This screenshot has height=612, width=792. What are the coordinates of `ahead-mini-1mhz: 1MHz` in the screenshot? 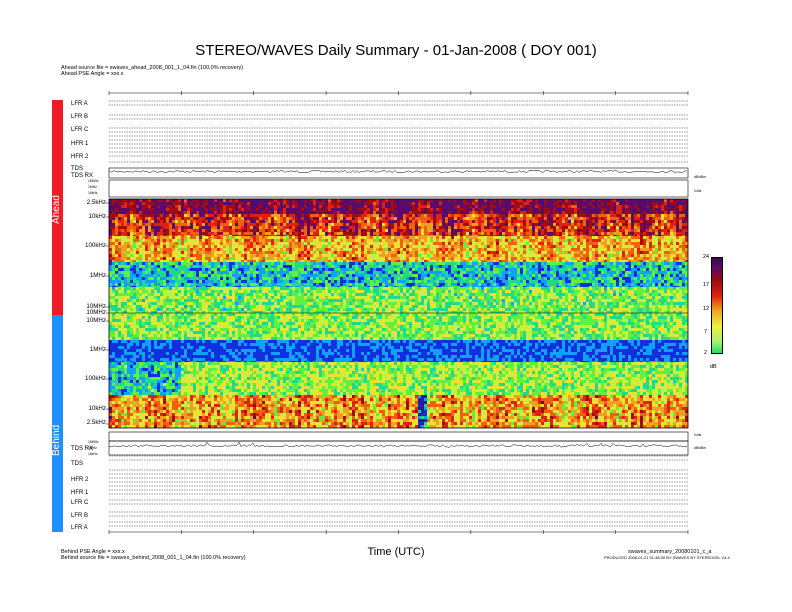 It's located at (92, 187).